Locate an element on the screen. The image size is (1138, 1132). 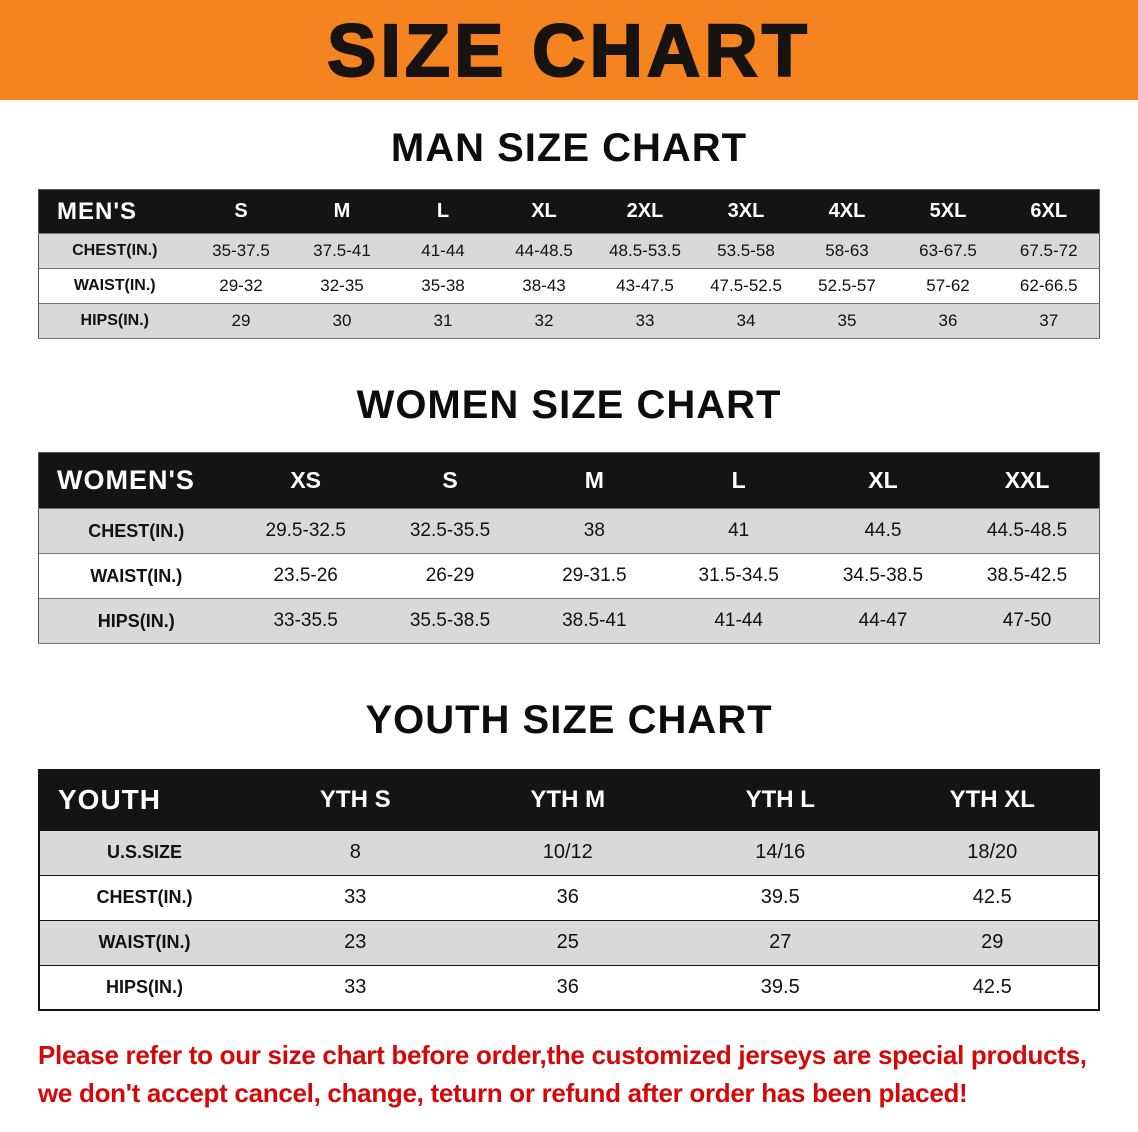
men-cell: 35 is located at coordinates (847, 320).